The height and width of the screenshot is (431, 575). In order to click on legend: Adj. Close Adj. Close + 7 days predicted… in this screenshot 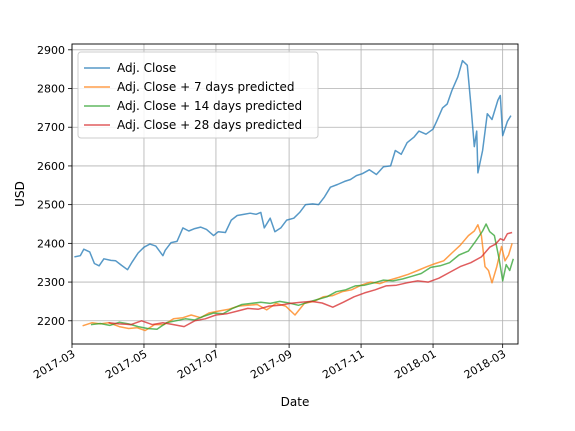, I will do `click(198, 95)`.